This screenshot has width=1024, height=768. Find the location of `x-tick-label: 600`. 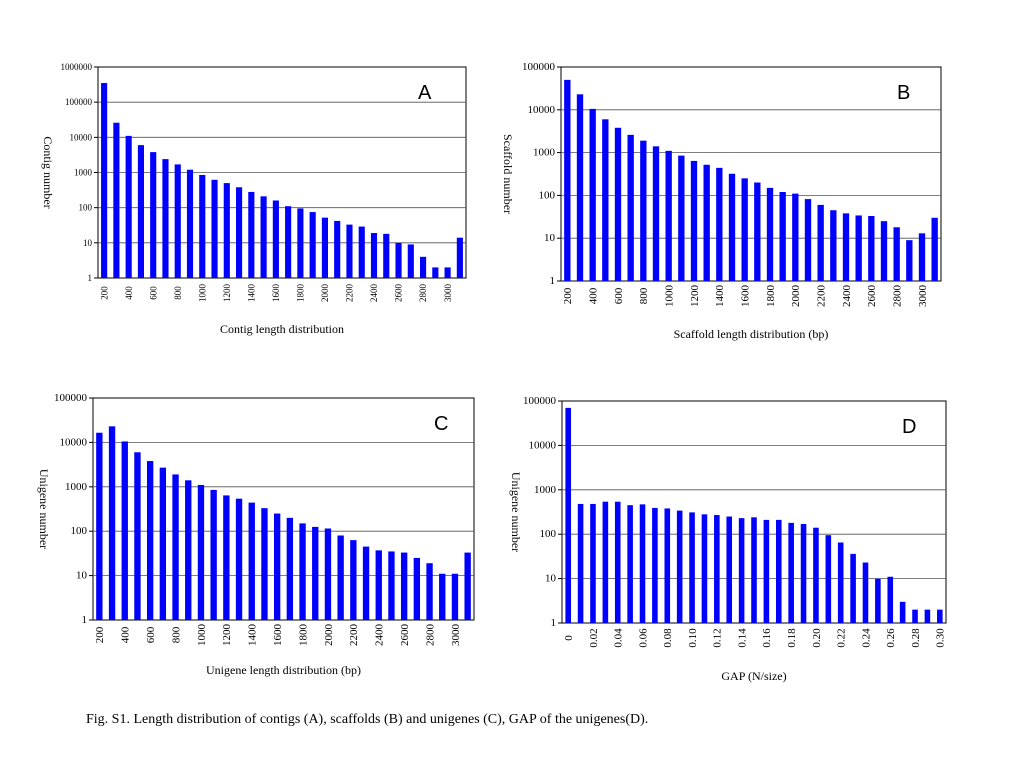

x-tick-label: 600 is located at coordinates (619, 295).